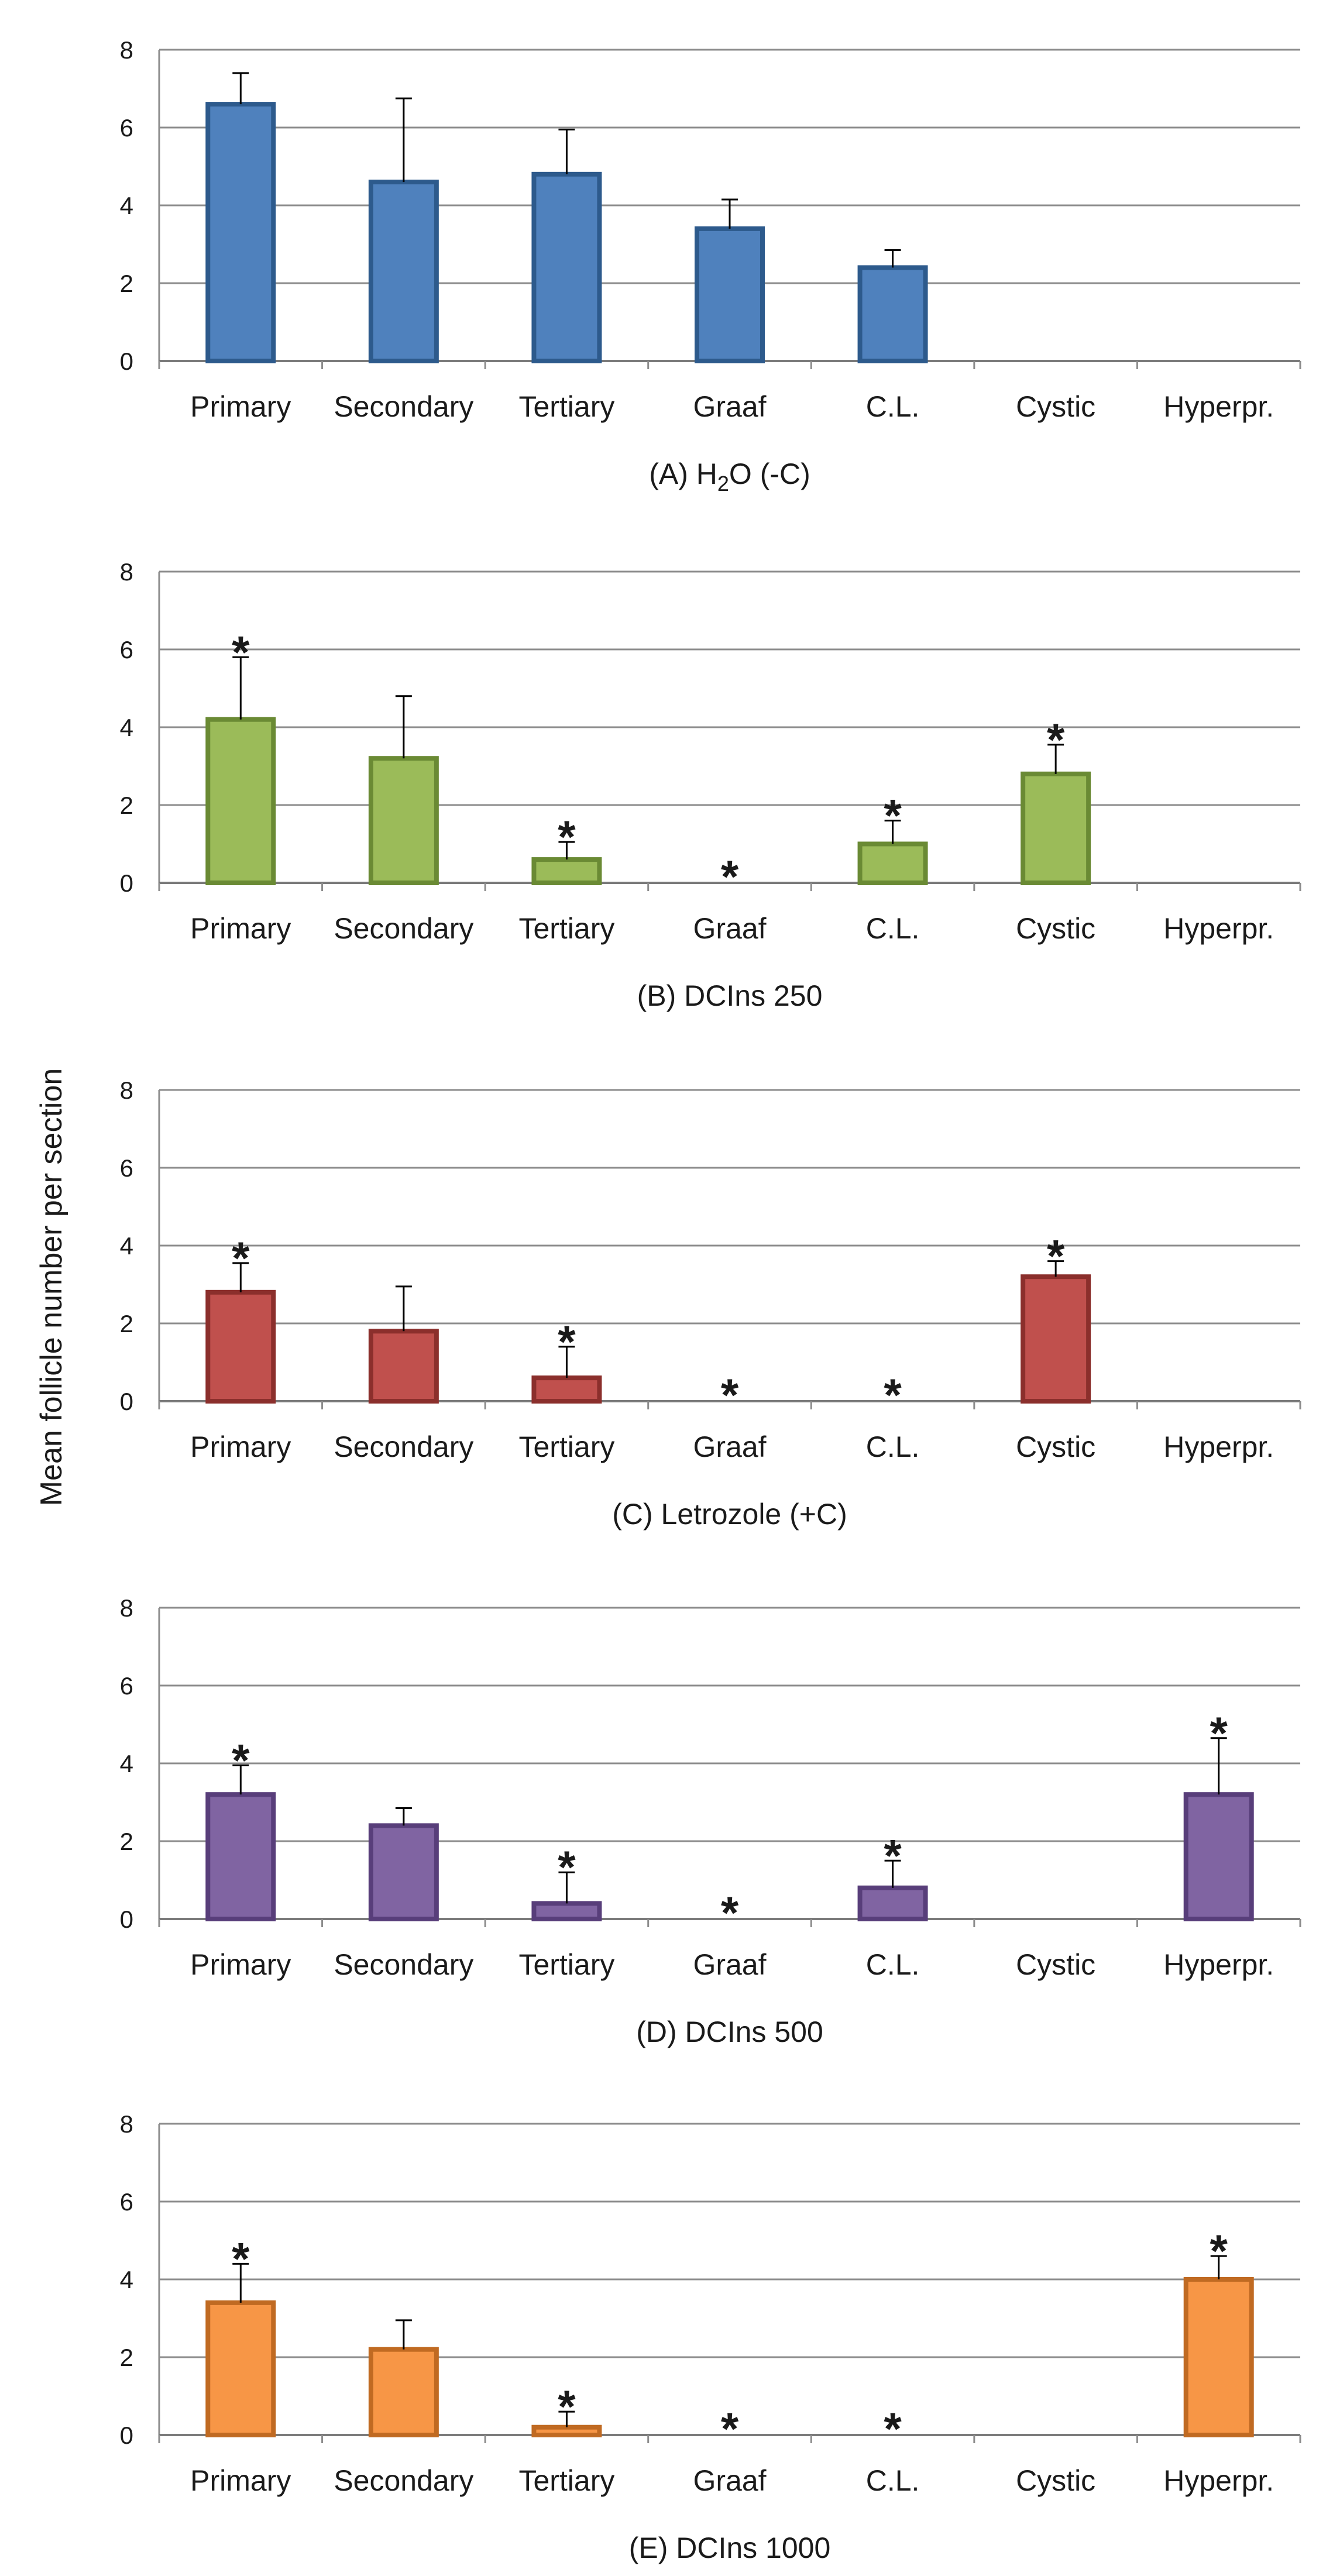 Image resolution: width=1333 pixels, height=2576 pixels. I want to click on panel-caption: (A) H2O (-C), so click(730, 477).